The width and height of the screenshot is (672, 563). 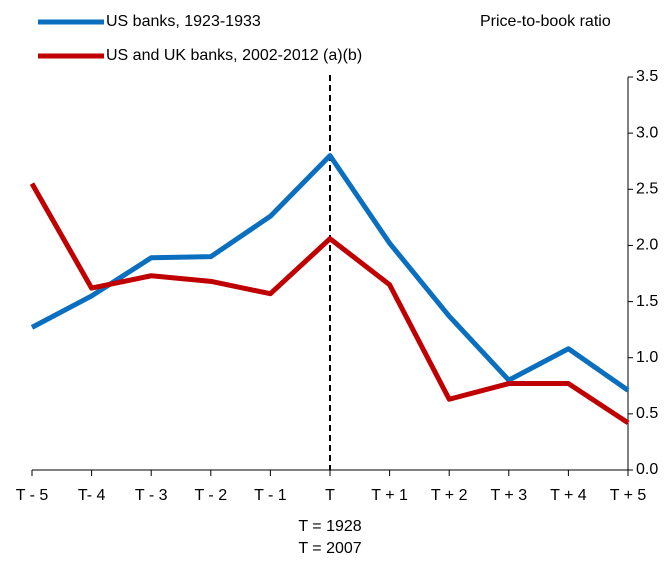 What do you see at coordinates (210, 495) in the screenshot?
I see `x-tick-label: T - 2` at bounding box center [210, 495].